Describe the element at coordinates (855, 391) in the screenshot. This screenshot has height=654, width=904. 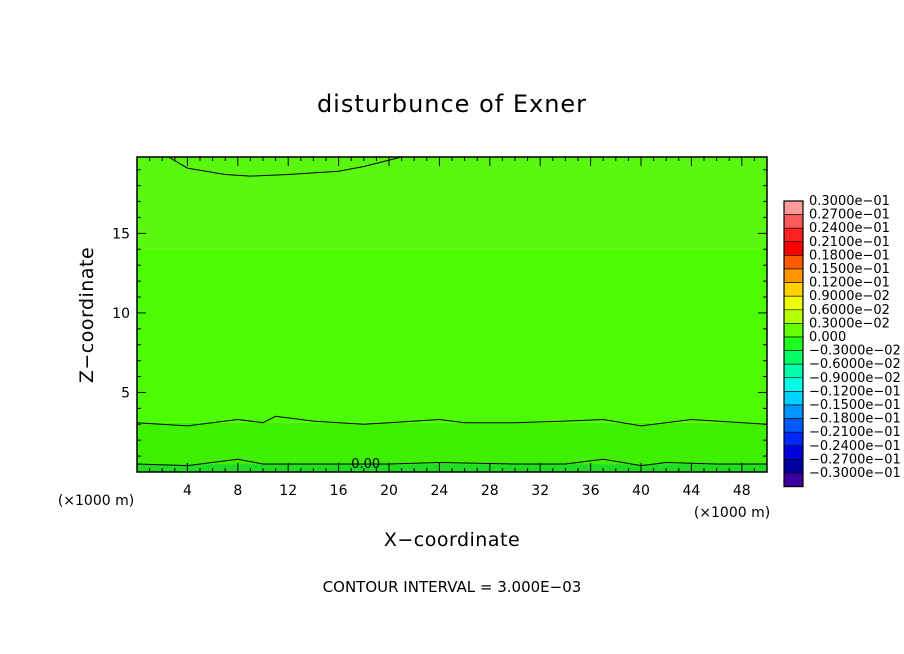
I see `colorbar-label: −0.1200e−01` at that location.